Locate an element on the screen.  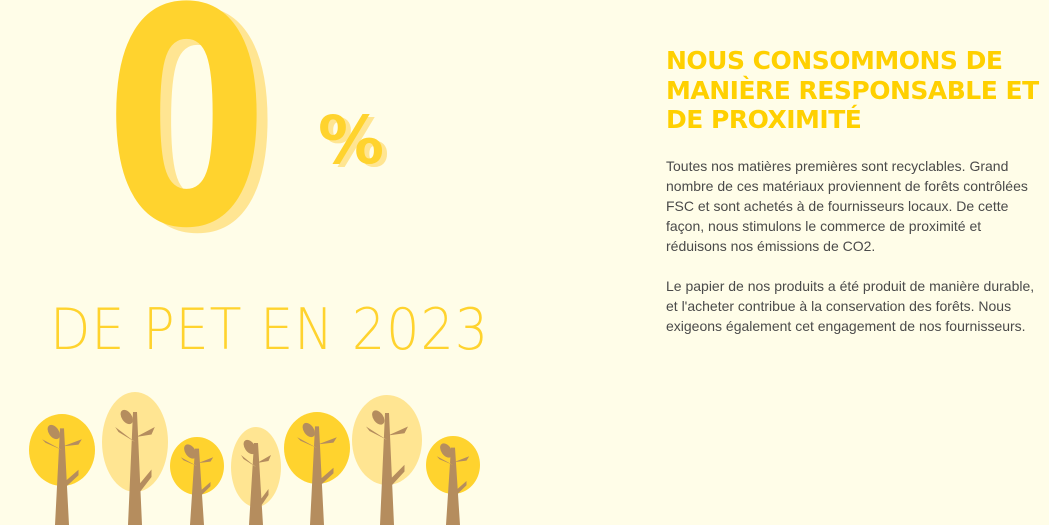
stat-value: 0 is located at coordinates (186, 147).